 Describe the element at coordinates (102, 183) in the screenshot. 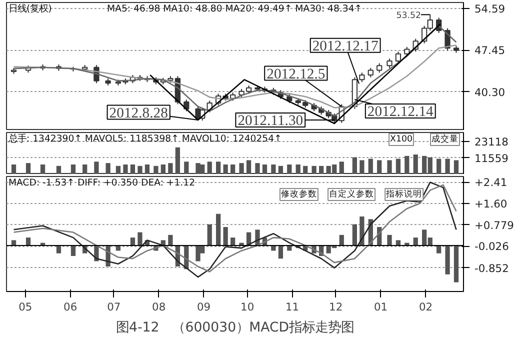

I see `chart-title: MACD: -1.53↑ DIFF: +0.350 DEA: +1.12` at that location.